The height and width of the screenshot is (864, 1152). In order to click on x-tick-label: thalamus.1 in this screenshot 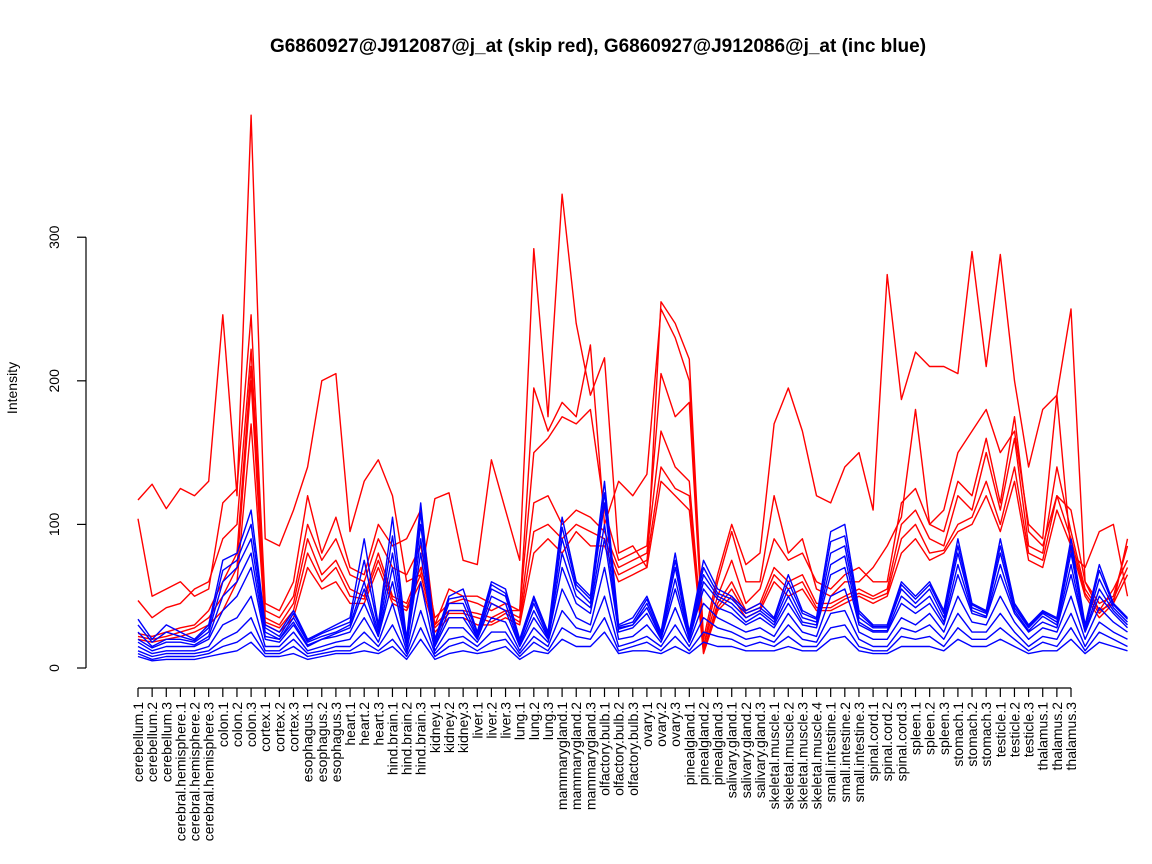, I will do `click(1043, 736)`.